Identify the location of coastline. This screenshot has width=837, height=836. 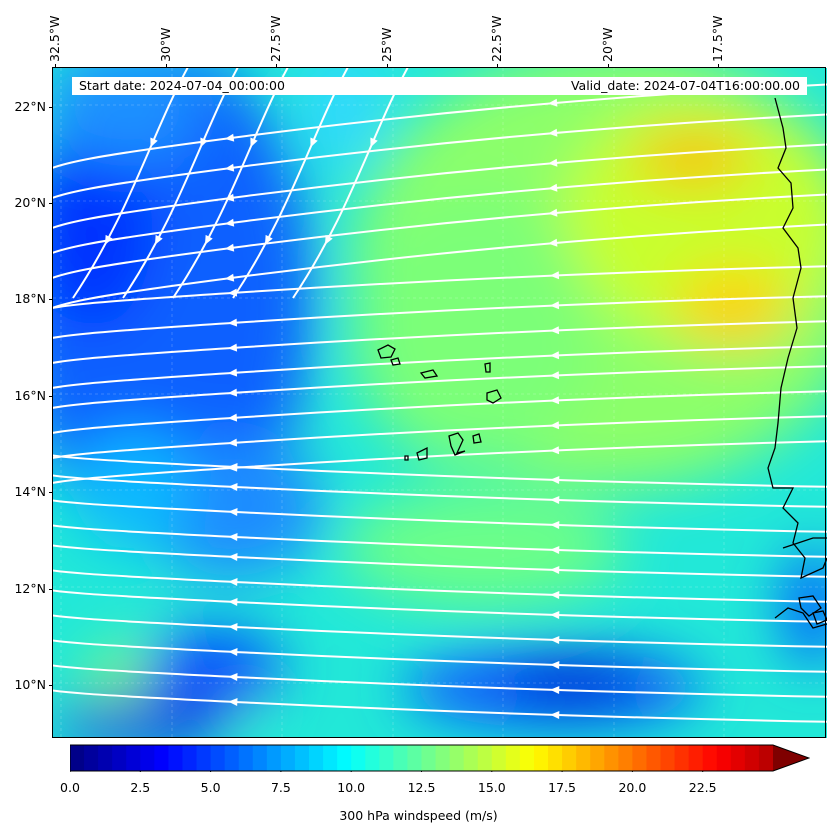
(797, 363).